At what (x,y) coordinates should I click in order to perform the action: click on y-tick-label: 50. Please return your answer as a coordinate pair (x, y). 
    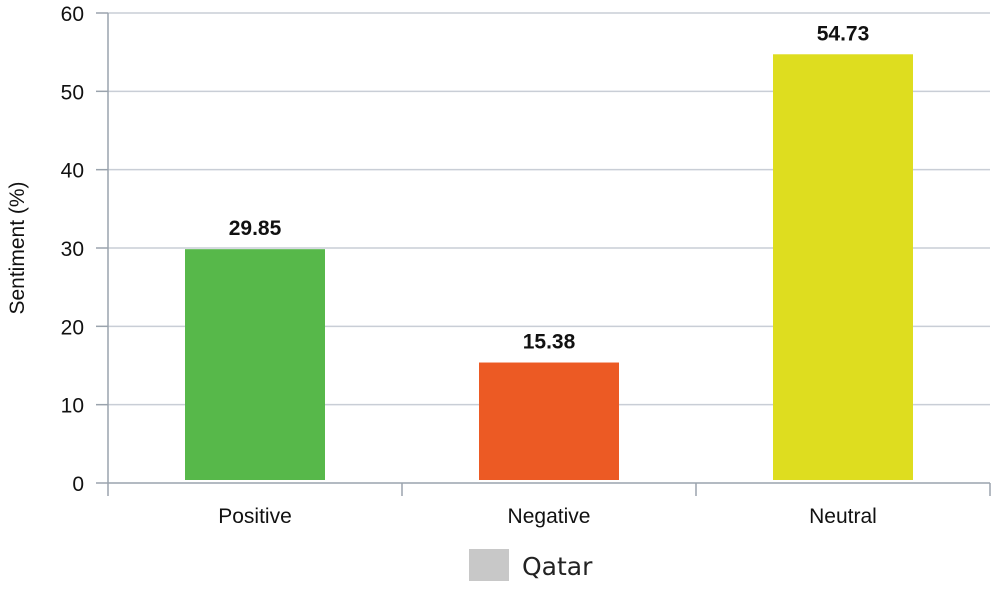
    Looking at the image, I should click on (72, 92).